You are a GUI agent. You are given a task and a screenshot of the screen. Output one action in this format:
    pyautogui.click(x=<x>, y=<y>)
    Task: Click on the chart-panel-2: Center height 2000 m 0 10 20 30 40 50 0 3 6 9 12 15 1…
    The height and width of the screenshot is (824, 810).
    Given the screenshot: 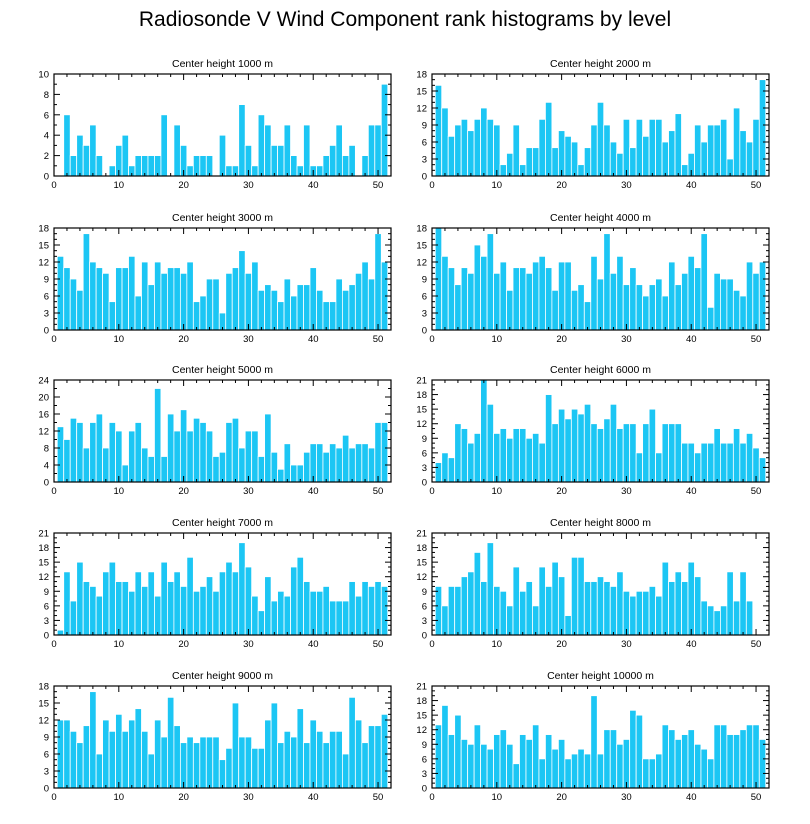 What is the action you would take?
    pyautogui.click(x=593, y=124)
    